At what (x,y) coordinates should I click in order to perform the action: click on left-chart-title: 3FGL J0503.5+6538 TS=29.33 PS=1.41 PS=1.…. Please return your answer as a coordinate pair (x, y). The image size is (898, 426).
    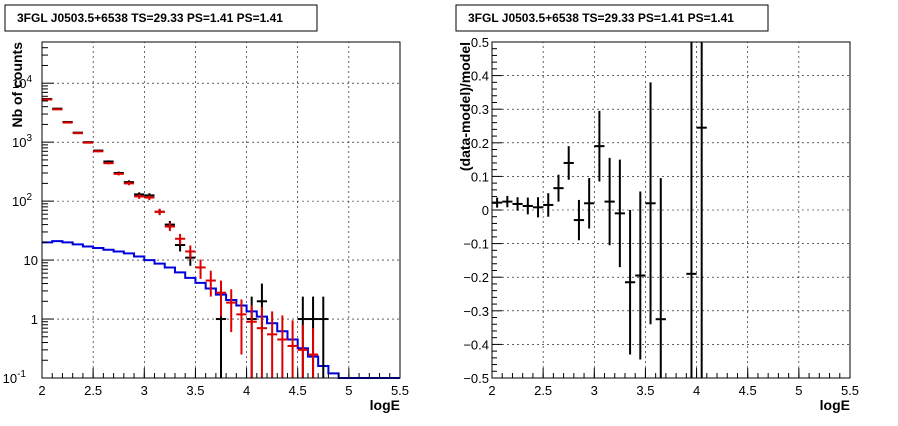
    Looking at the image, I should click on (150, 18).